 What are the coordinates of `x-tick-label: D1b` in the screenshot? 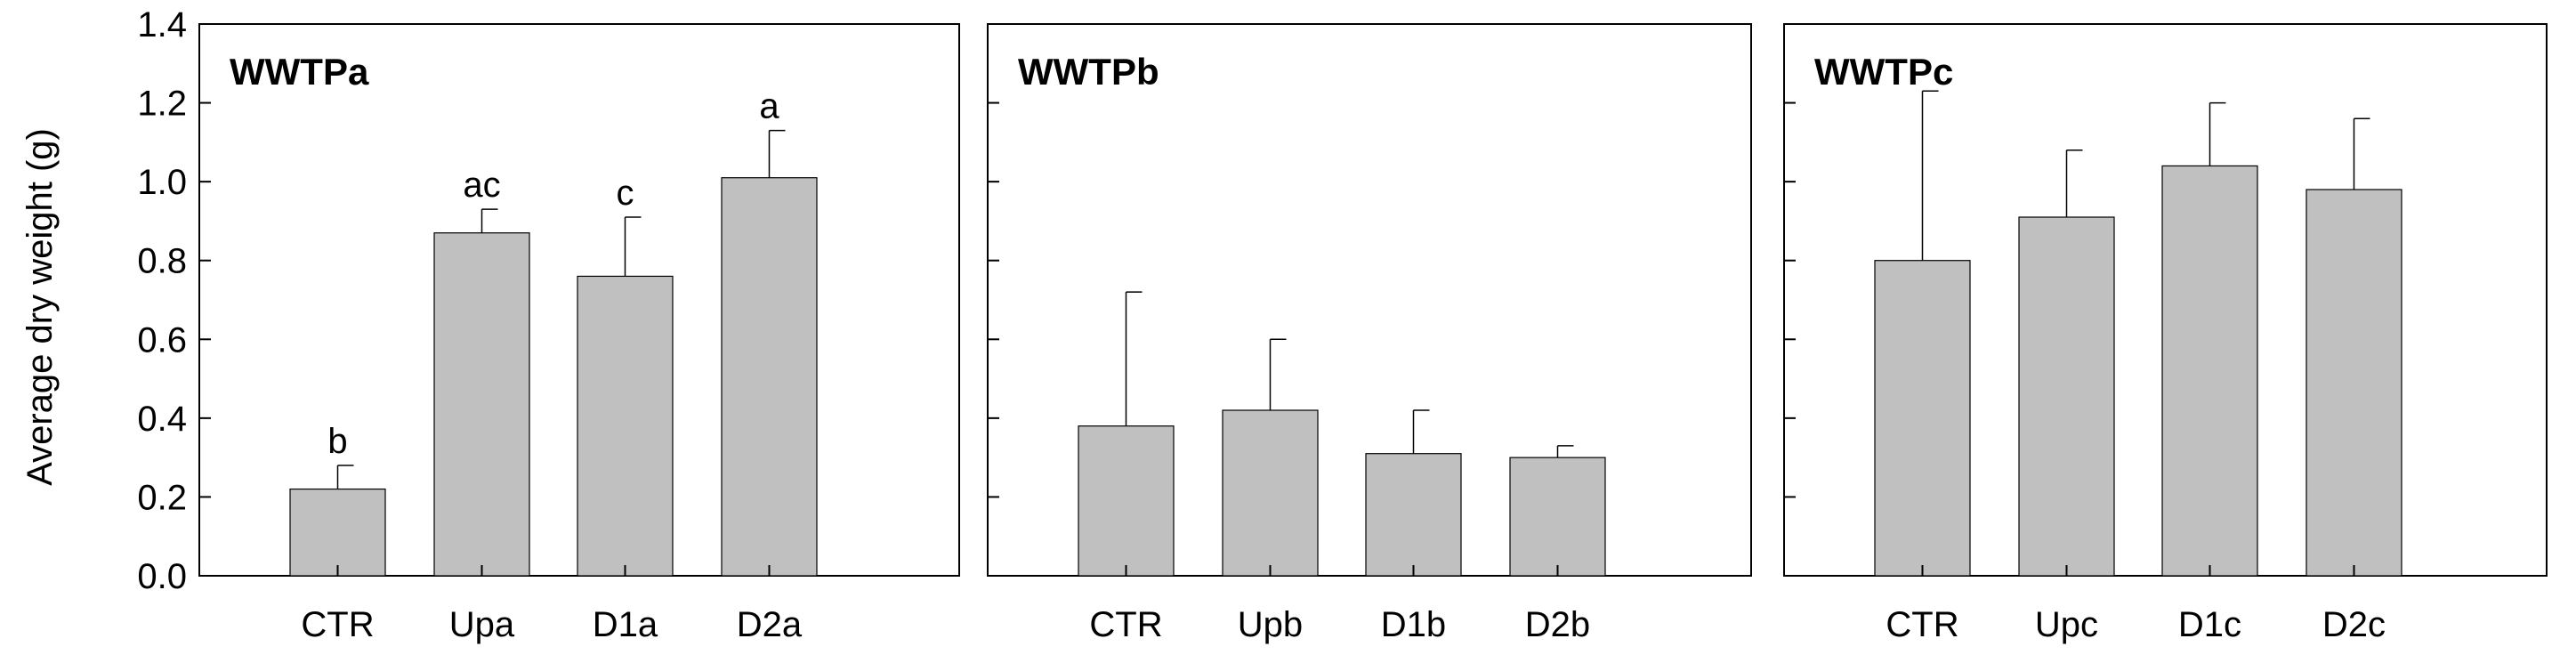 It's located at (1413, 624).